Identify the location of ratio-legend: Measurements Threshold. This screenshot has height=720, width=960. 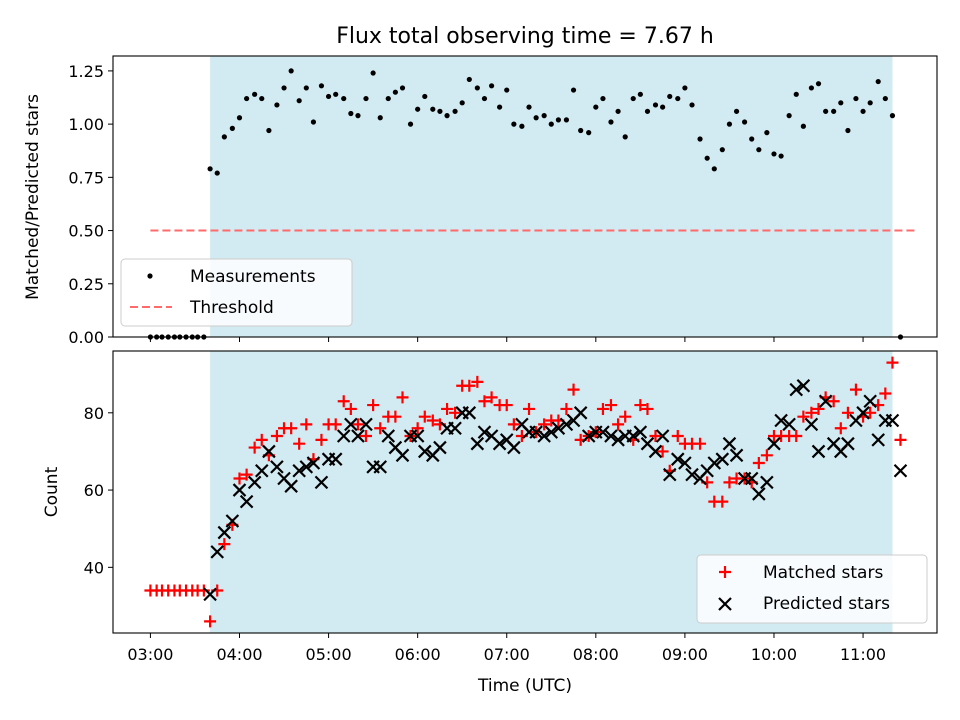
(236, 292).